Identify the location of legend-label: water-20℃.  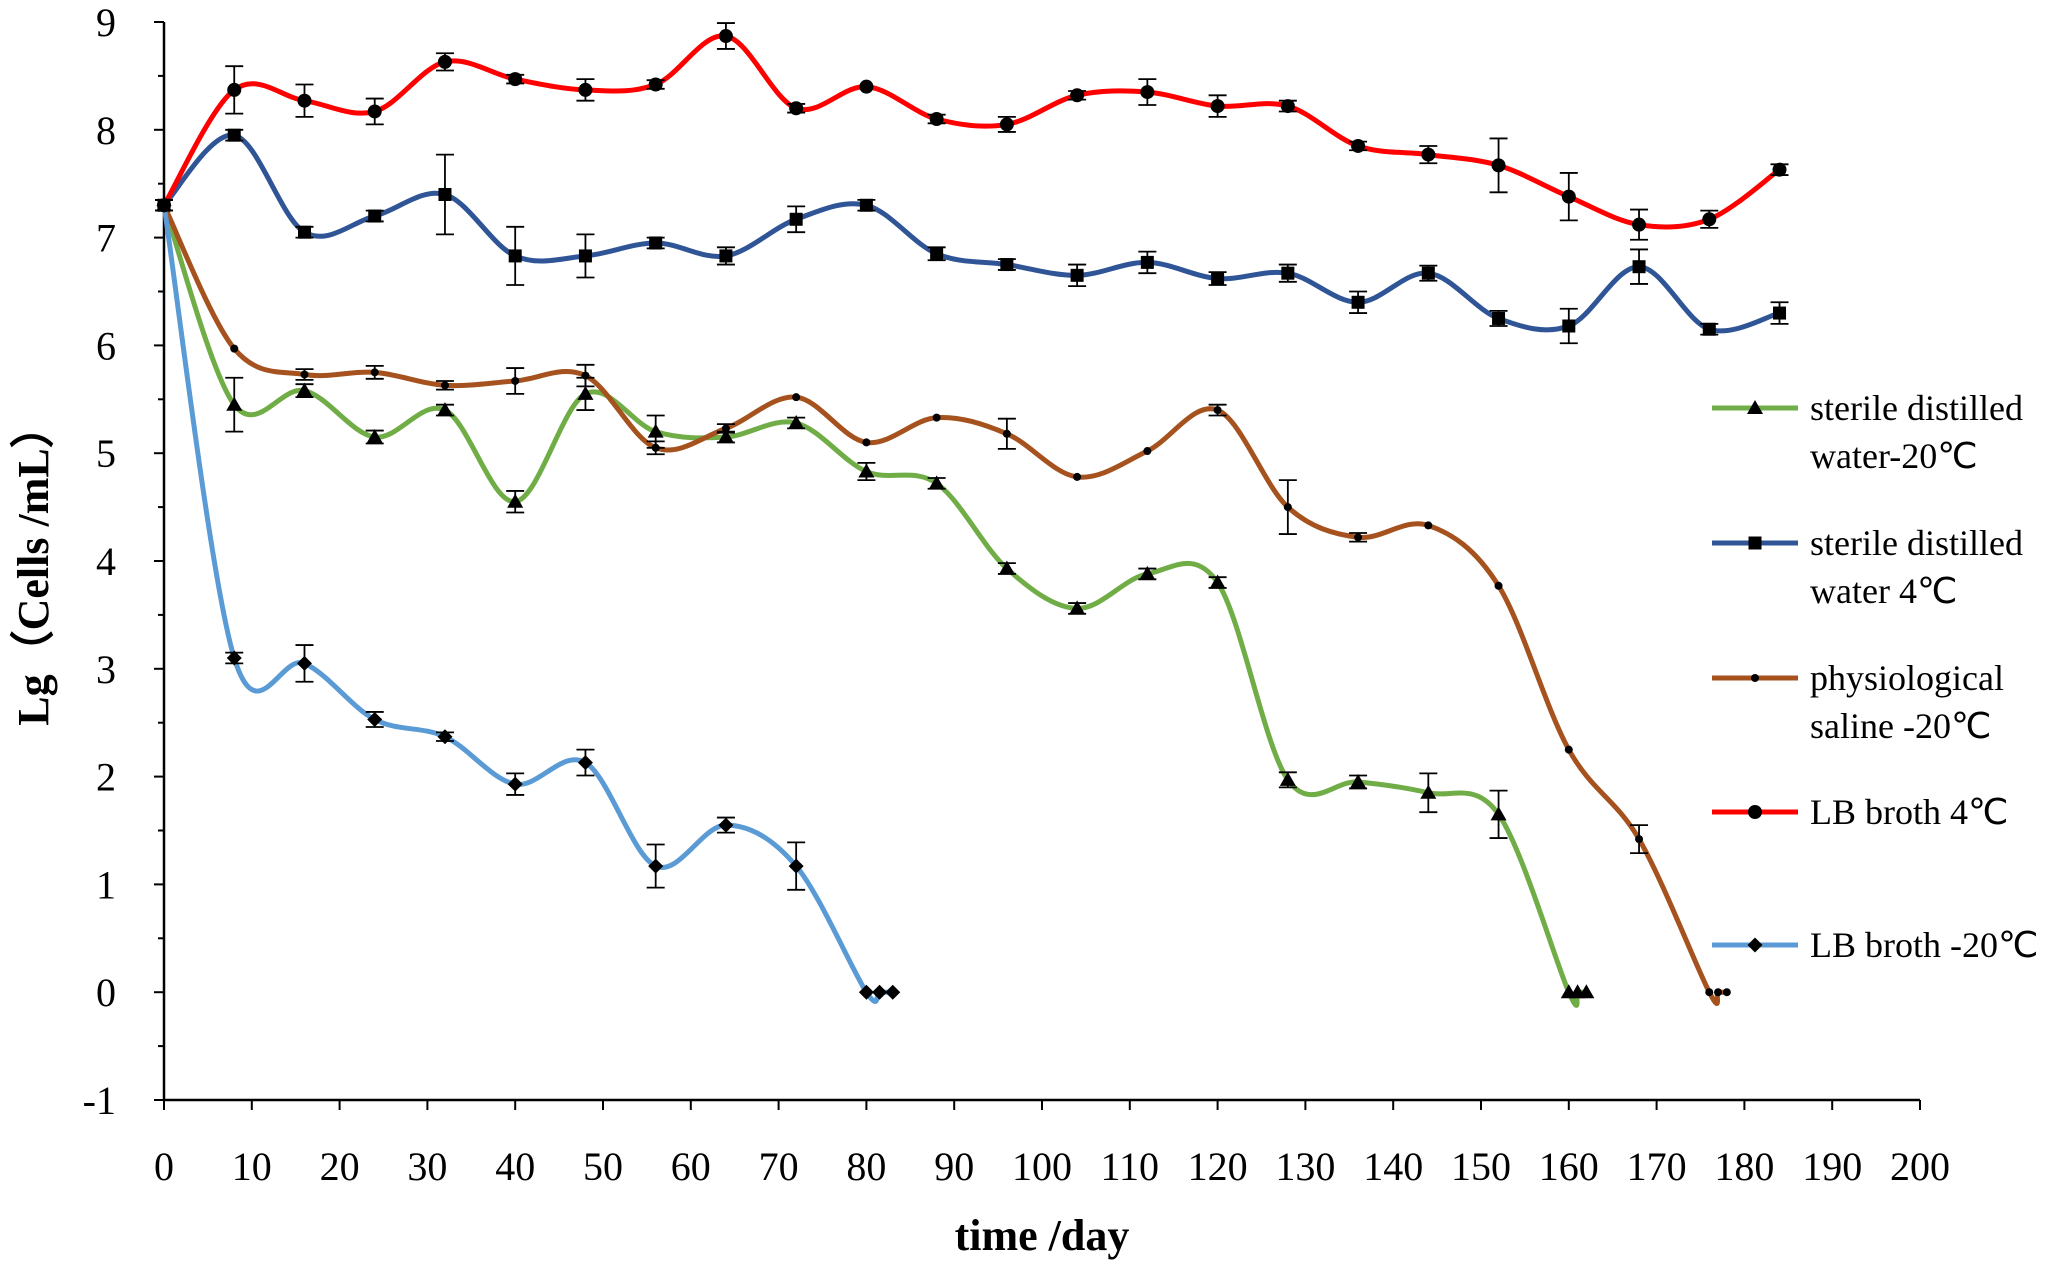
(1894, 456).